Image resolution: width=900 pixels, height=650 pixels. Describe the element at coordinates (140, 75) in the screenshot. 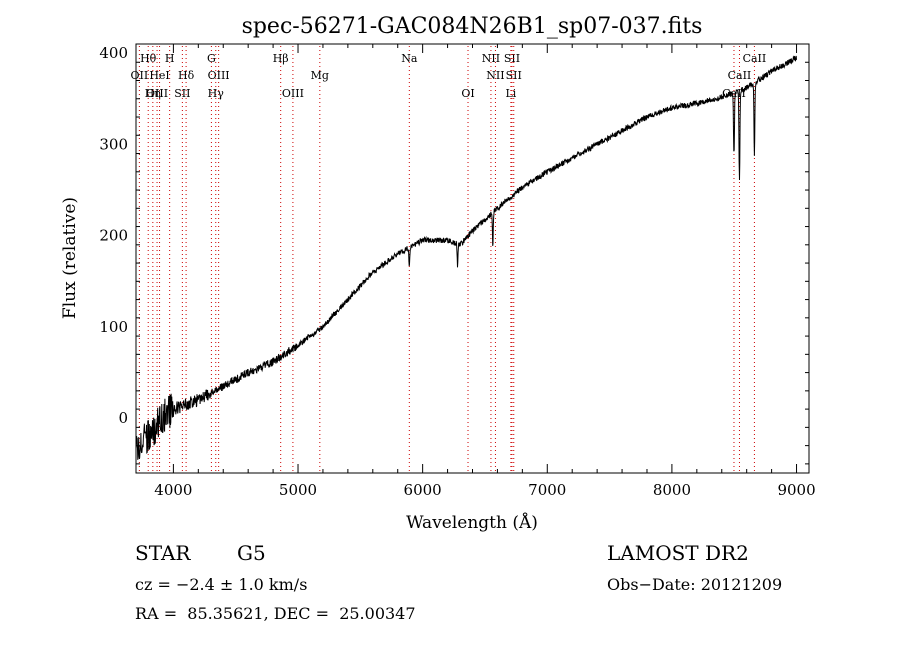

I see `line-label: OII` at that location.